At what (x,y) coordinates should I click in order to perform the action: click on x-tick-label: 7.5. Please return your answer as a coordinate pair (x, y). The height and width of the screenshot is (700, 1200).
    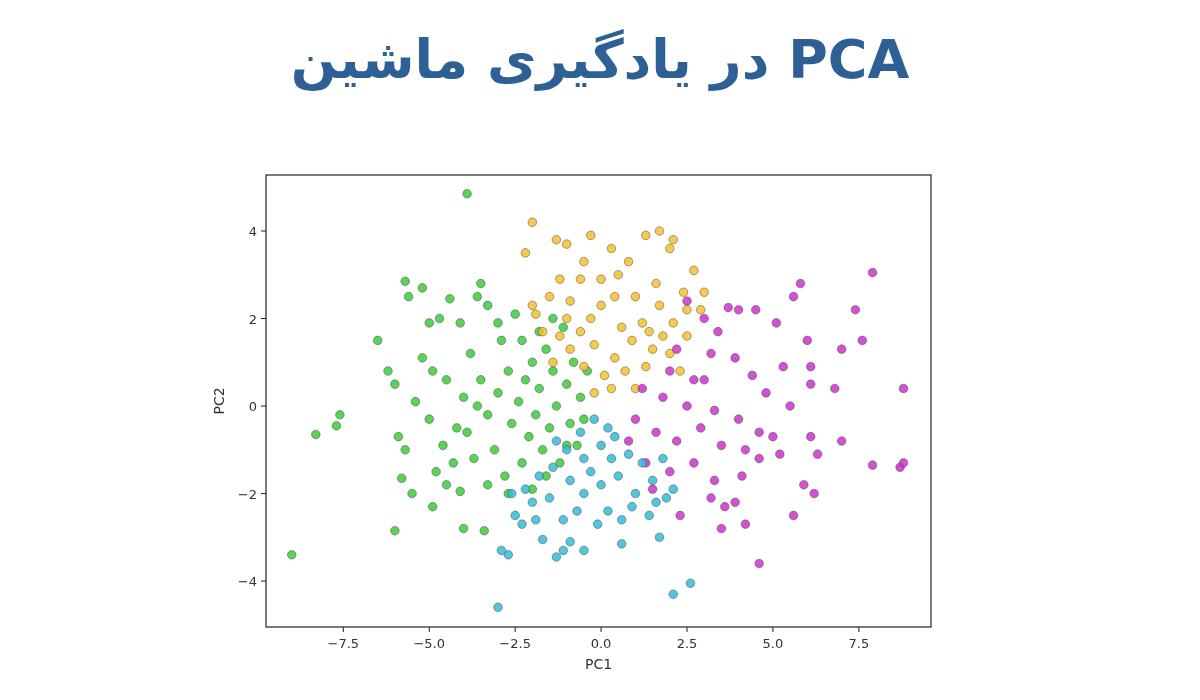
    Looking at the image, I should click on (859, 643).